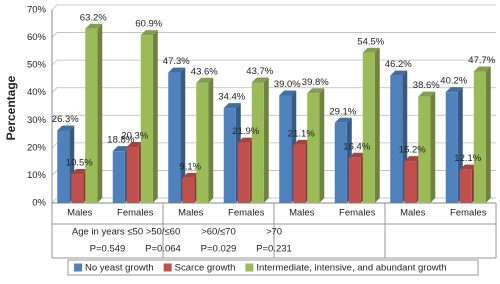  I want to click on value-label: 20.3%, so click(134, 136).